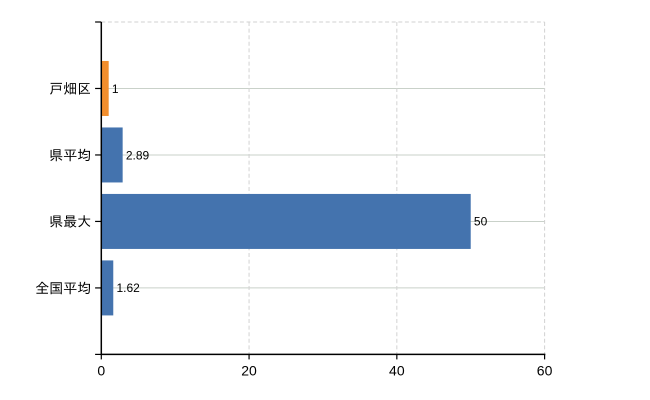 The width and height of the screenshot is (650, 400). What do you see at coordinates (138, 155) in the screenshot?
I see `bar-value-label: 2.89` at bounding box center [138, 155].